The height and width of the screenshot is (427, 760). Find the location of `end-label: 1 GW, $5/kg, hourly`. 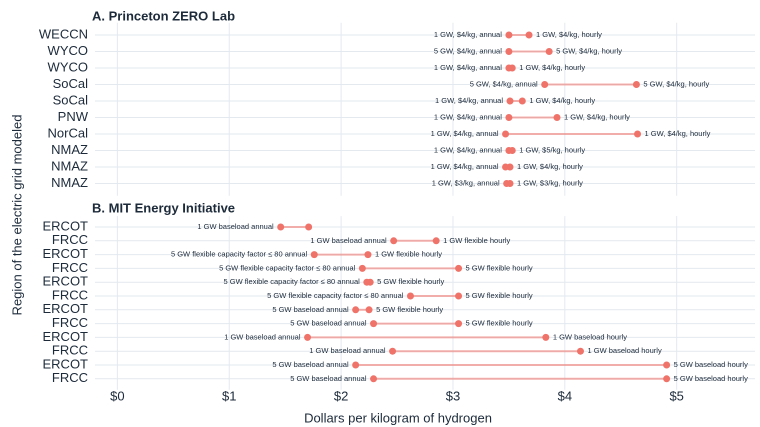

end-label: 1 GW, $5/kg, hourly is located at coordinates (552, 149).